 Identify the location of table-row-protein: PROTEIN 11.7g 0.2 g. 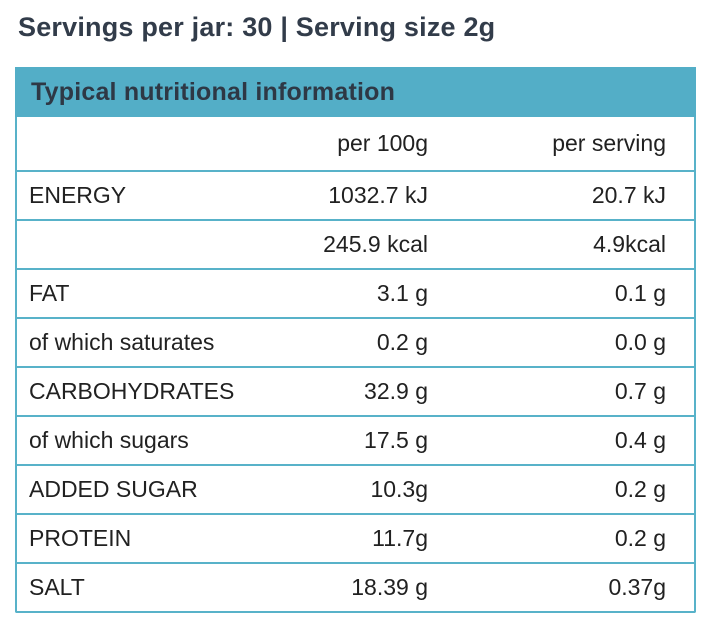
(355, 539).